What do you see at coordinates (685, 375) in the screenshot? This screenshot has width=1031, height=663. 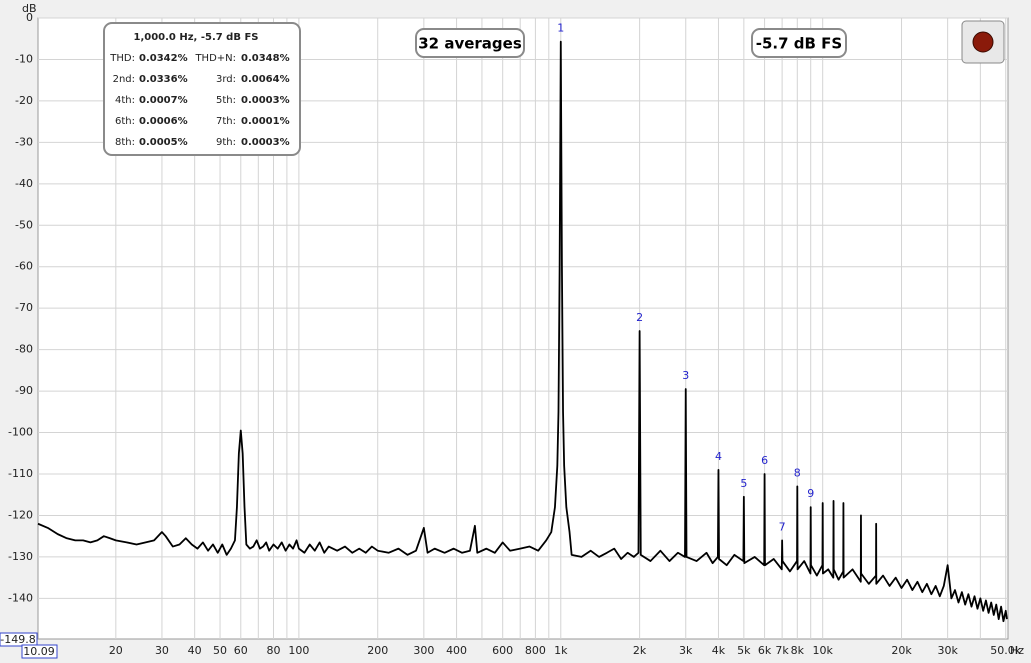 I see `harmonic-label: 3` at bounding box center [685, 375].